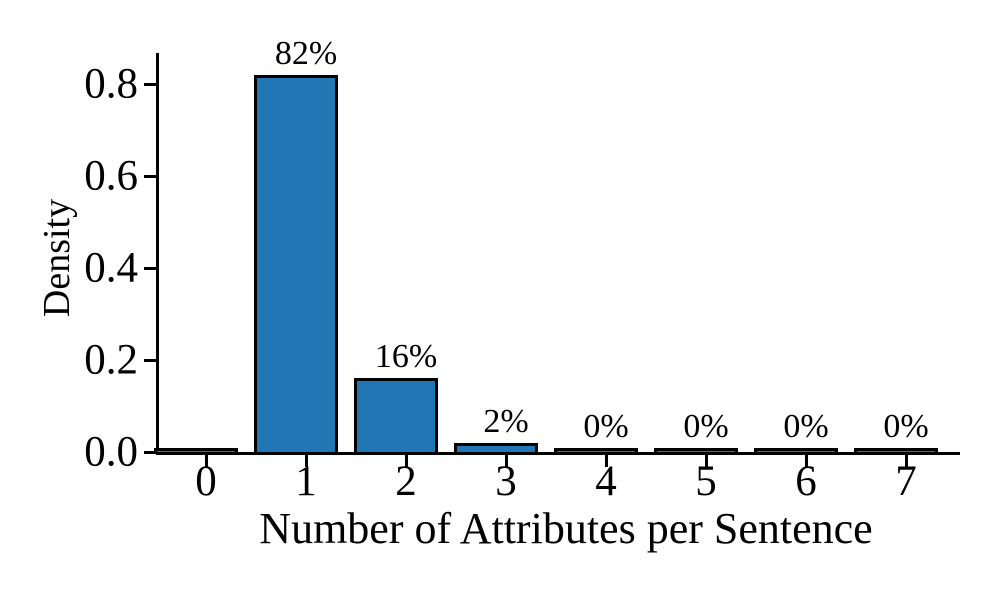 This screenshot has height=598, width=997. What do you see at coordinates (306, 53) in the screenshot?
I see `bar-value-label: 82%` at bounding box center [306, 53].